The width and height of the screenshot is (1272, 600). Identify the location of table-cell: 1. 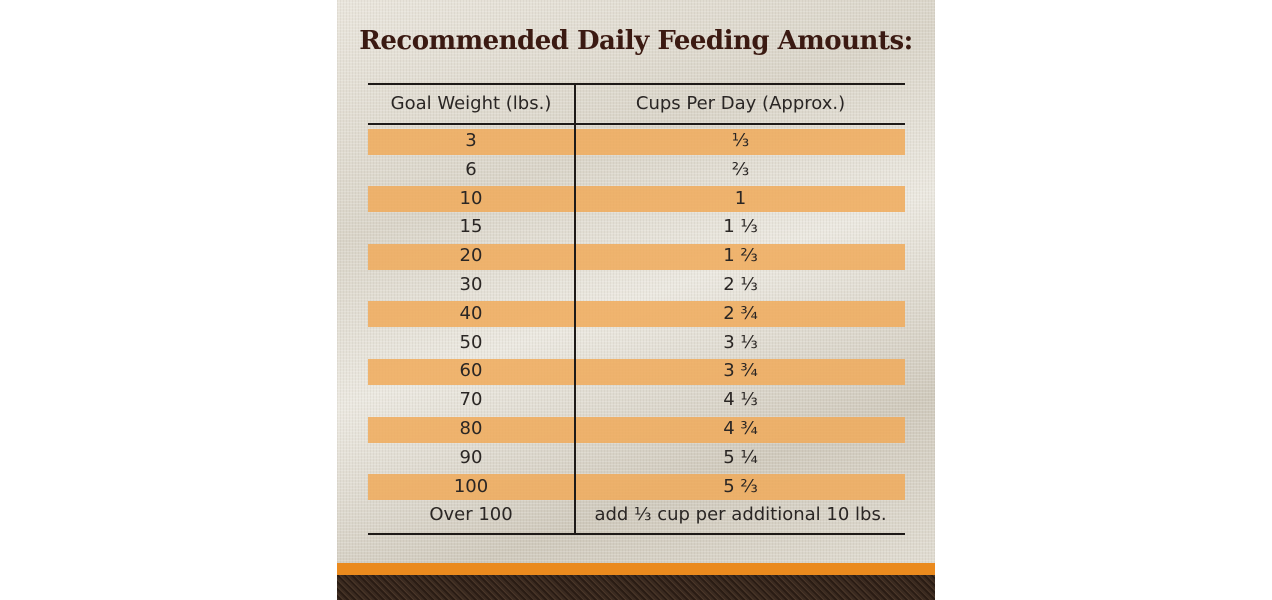
(740, 198).